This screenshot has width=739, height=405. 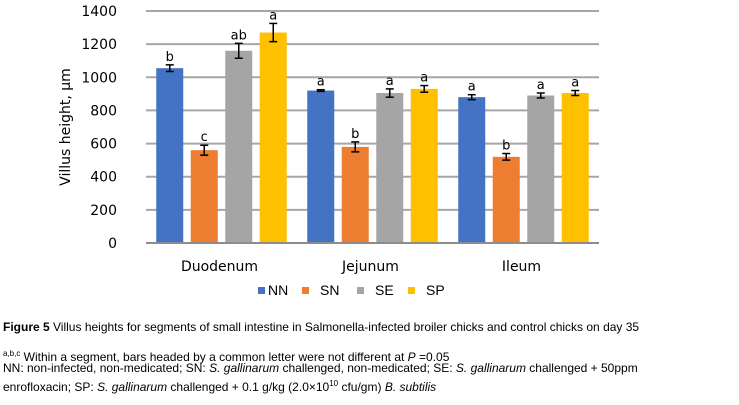 I want to click on legend: NN SN SE SP, so click(x=351, y=290).